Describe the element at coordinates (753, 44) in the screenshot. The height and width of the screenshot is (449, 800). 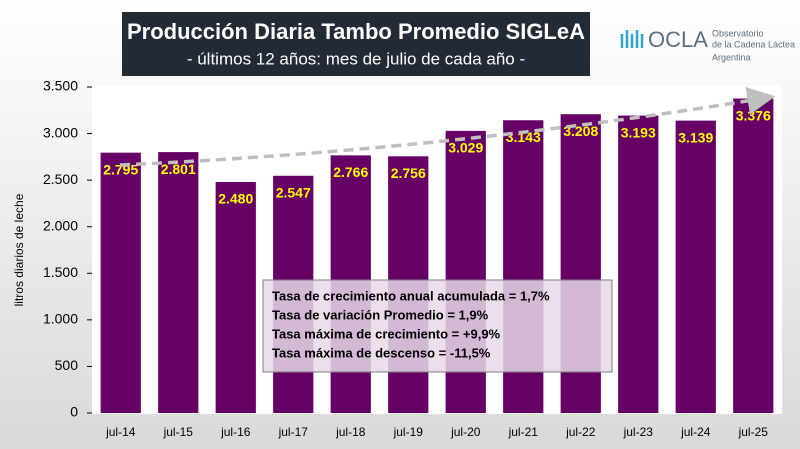
I see `logo-text: de la Cadena Láctea` at that location.